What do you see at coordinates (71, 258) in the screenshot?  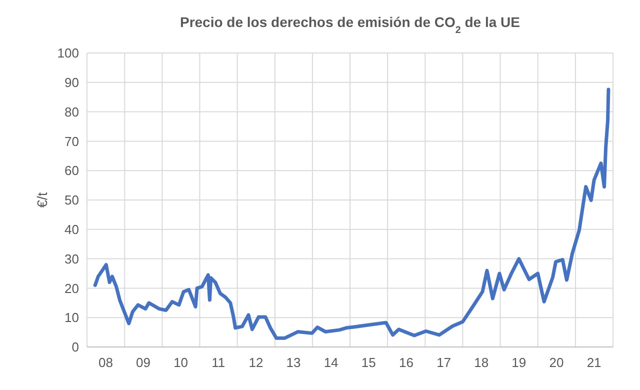 I see `y-tick-label: 30` at bounding box center [71, 258].